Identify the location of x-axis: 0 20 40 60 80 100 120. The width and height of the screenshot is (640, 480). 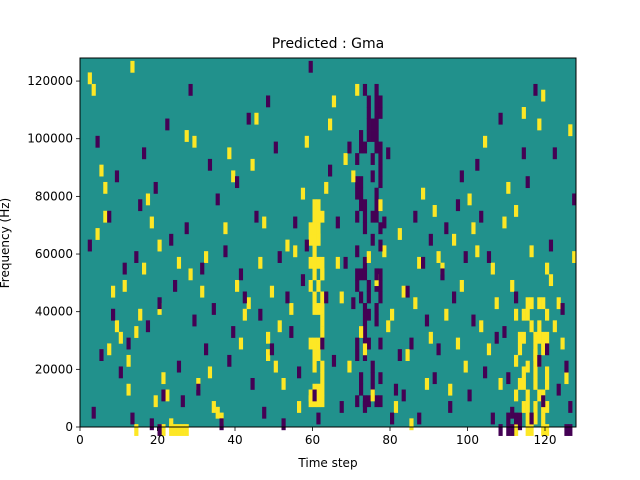
(316, 437).